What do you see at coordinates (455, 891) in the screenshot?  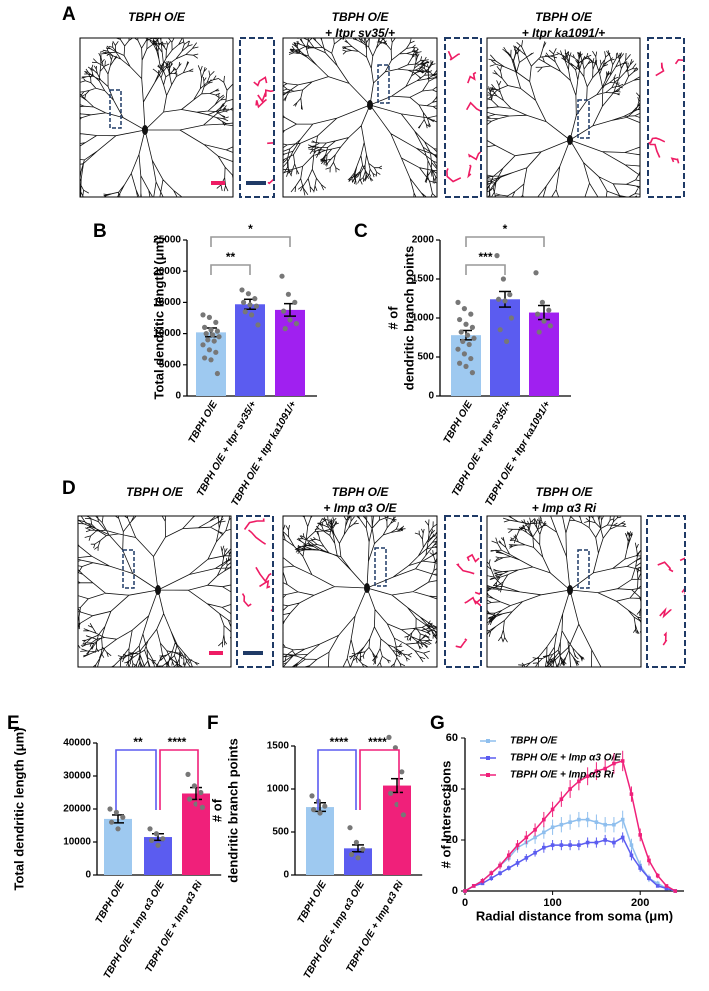 I see `y-tick-label: 0` at bounding box center [455, 891].